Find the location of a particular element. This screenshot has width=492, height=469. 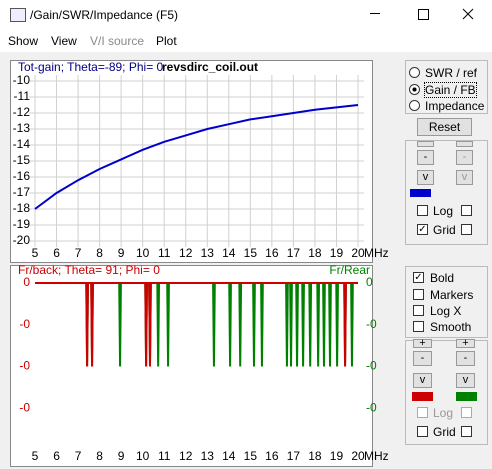

menu-item: Plot is located at coordinates (166, 41).